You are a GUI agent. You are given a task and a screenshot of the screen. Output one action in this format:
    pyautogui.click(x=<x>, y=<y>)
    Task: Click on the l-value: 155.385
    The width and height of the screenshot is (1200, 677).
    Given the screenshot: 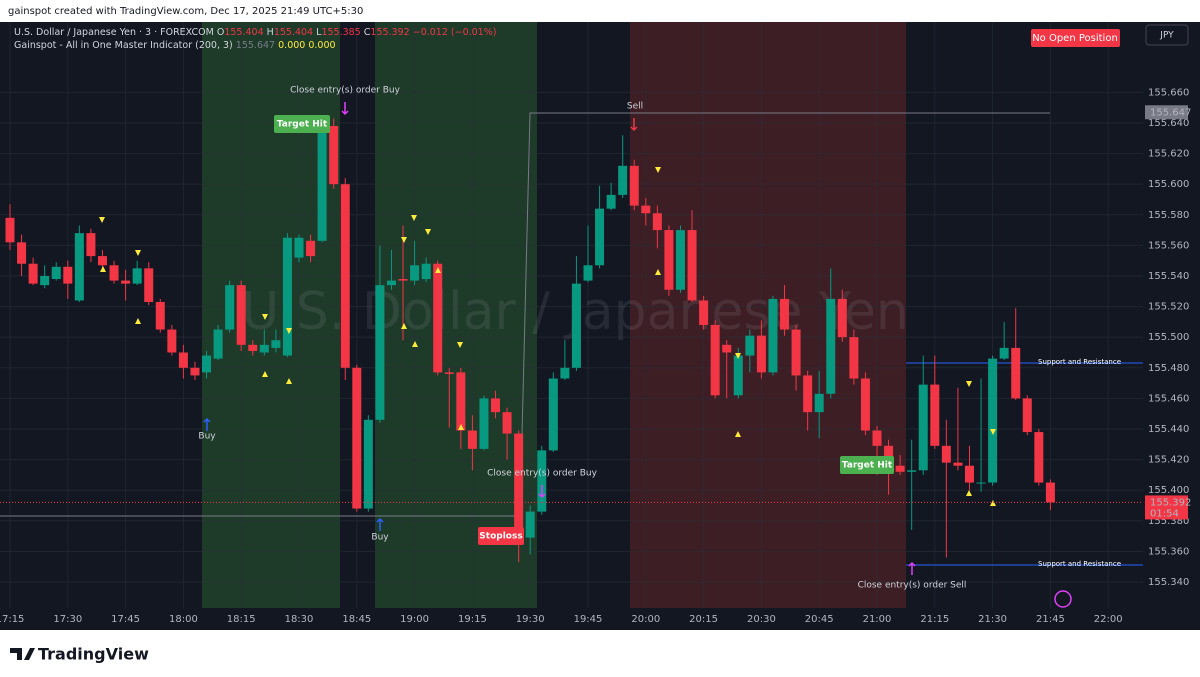 What is the action you would take?
    pyautogui.click(x=340, y=32)
    